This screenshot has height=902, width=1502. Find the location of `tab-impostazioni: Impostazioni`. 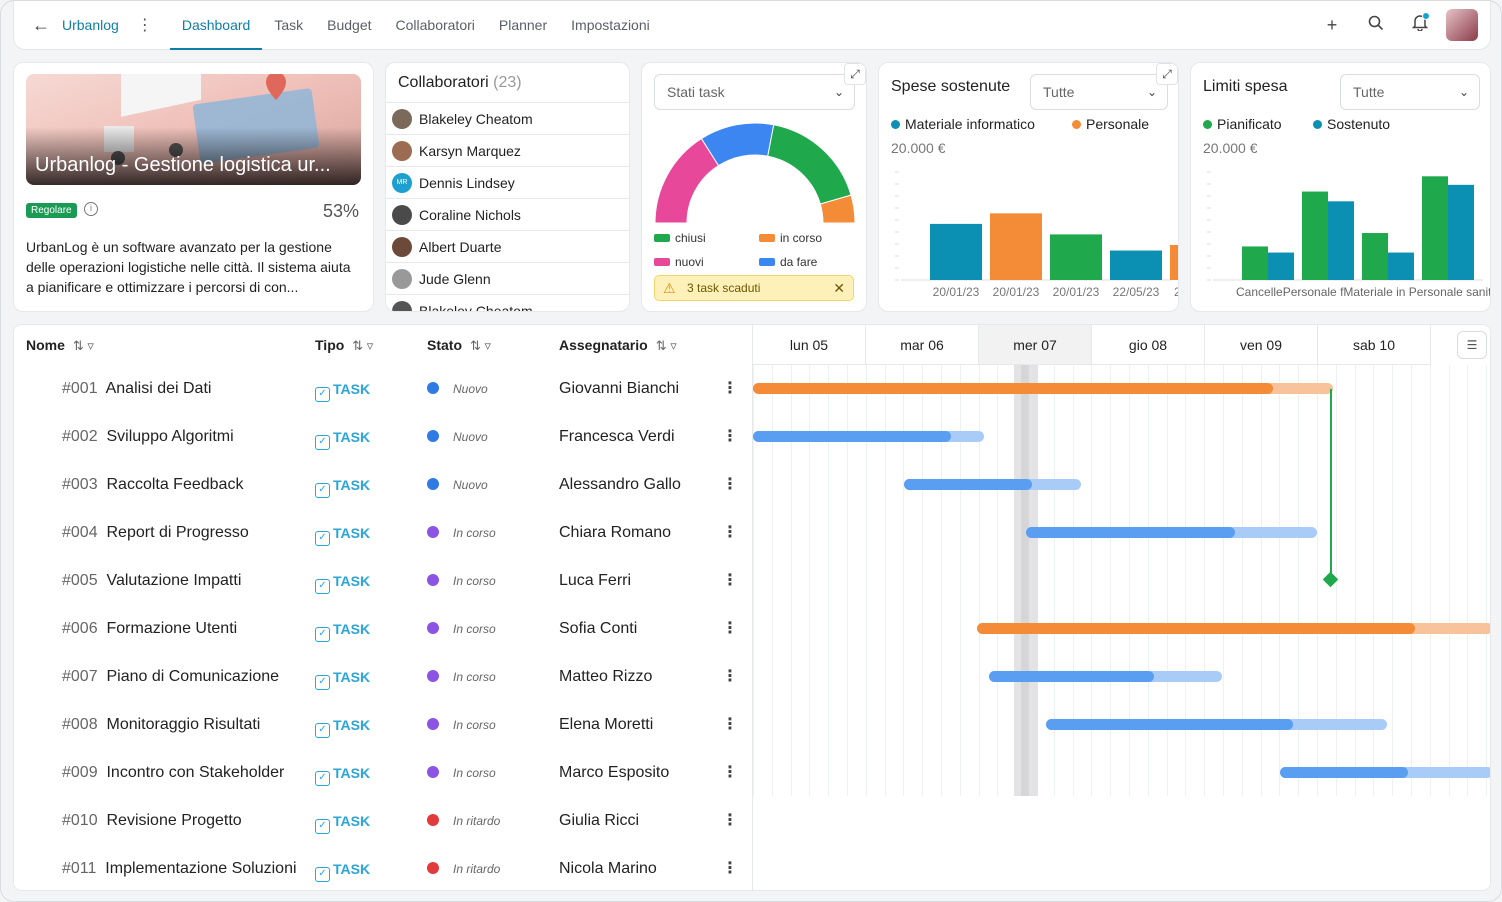

tab-impostazioni: Impostazioni is located at coordinates (610, 24).